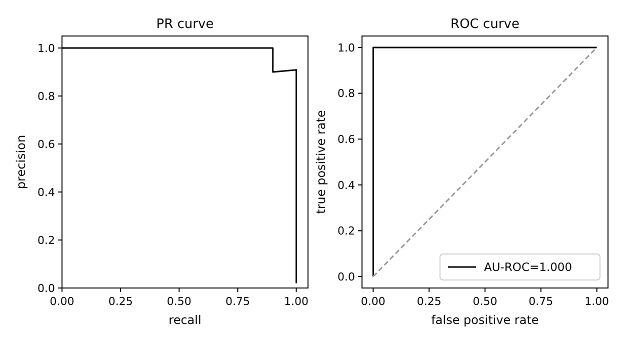 The width and height of the screenshot is (618, 338). I want to click on chart-title: ROC curve, so click(485, 24).